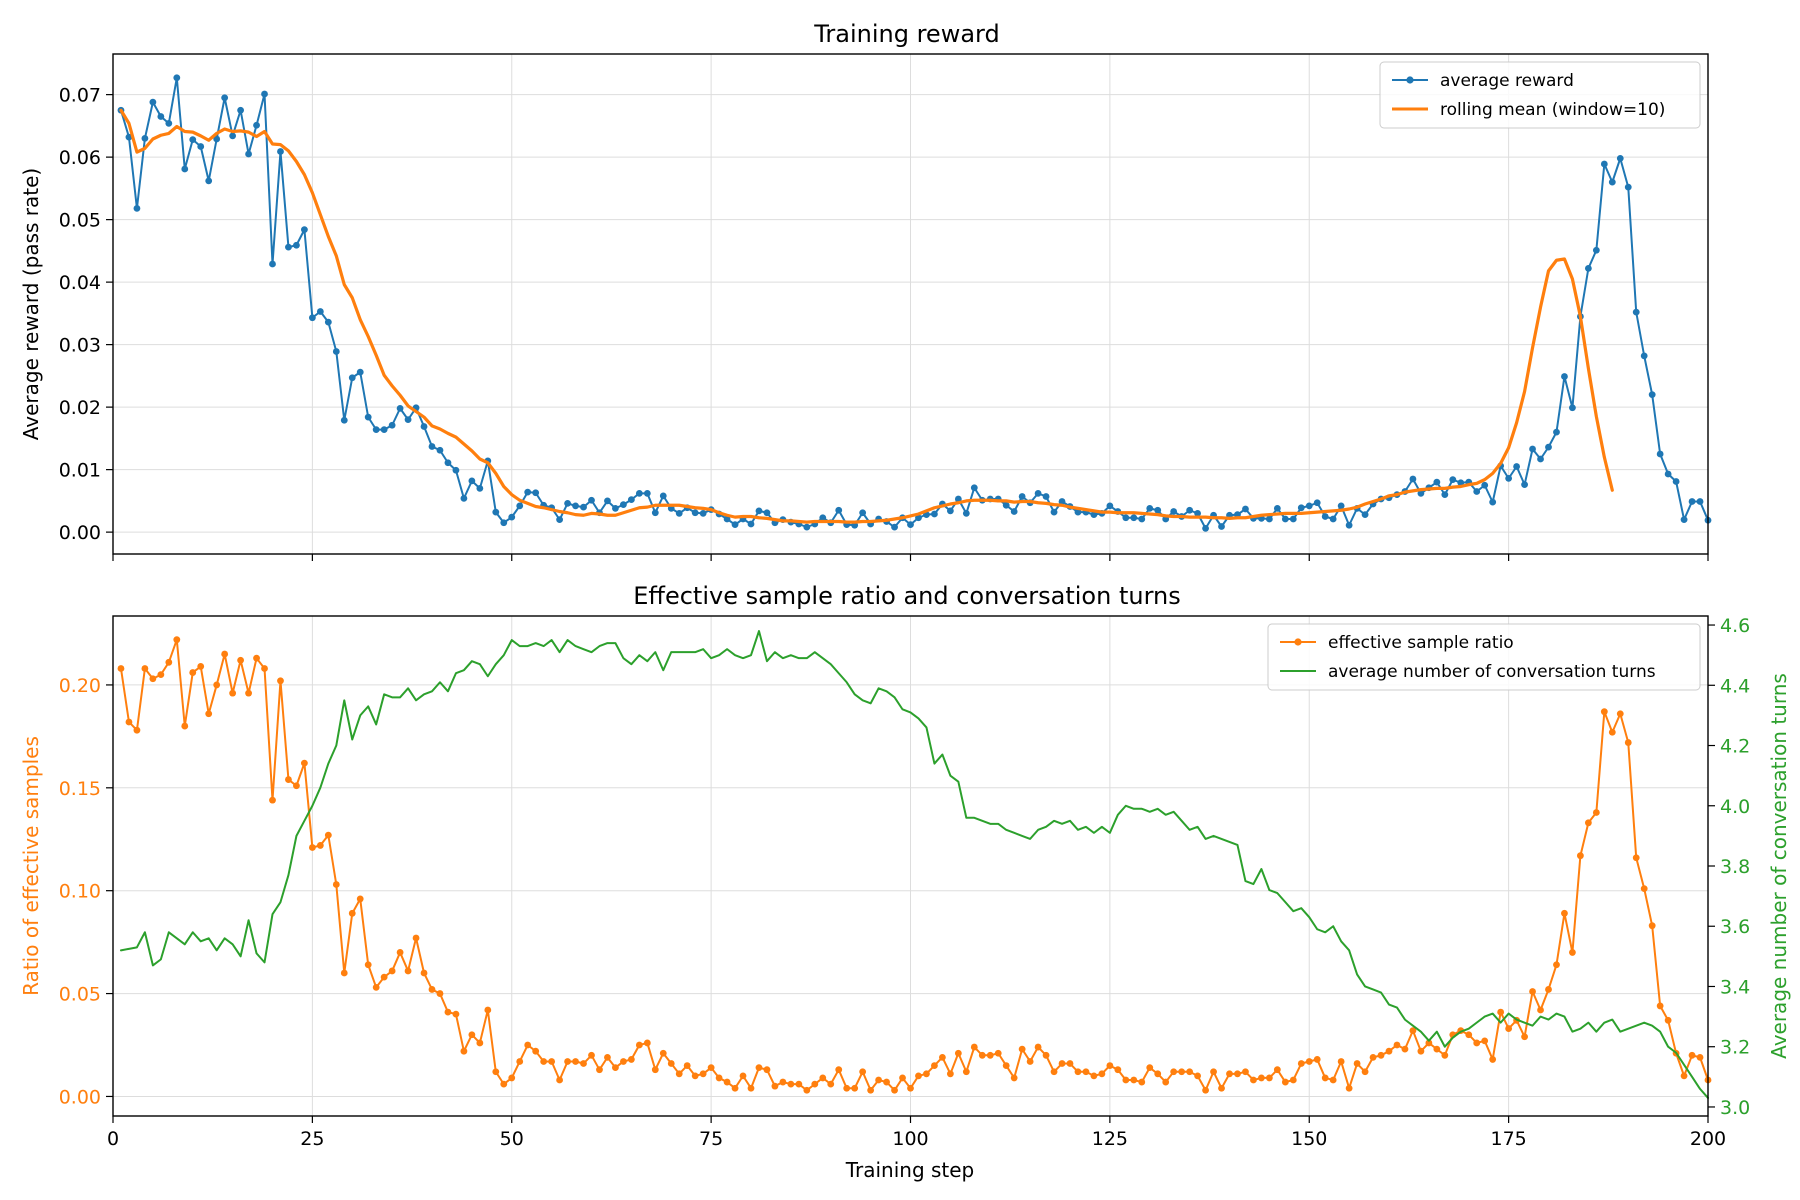  Describe the element at coordinates (1735, 747) in the screenshot. I see `effective-right-y-tick-label: 4.2` at that location.